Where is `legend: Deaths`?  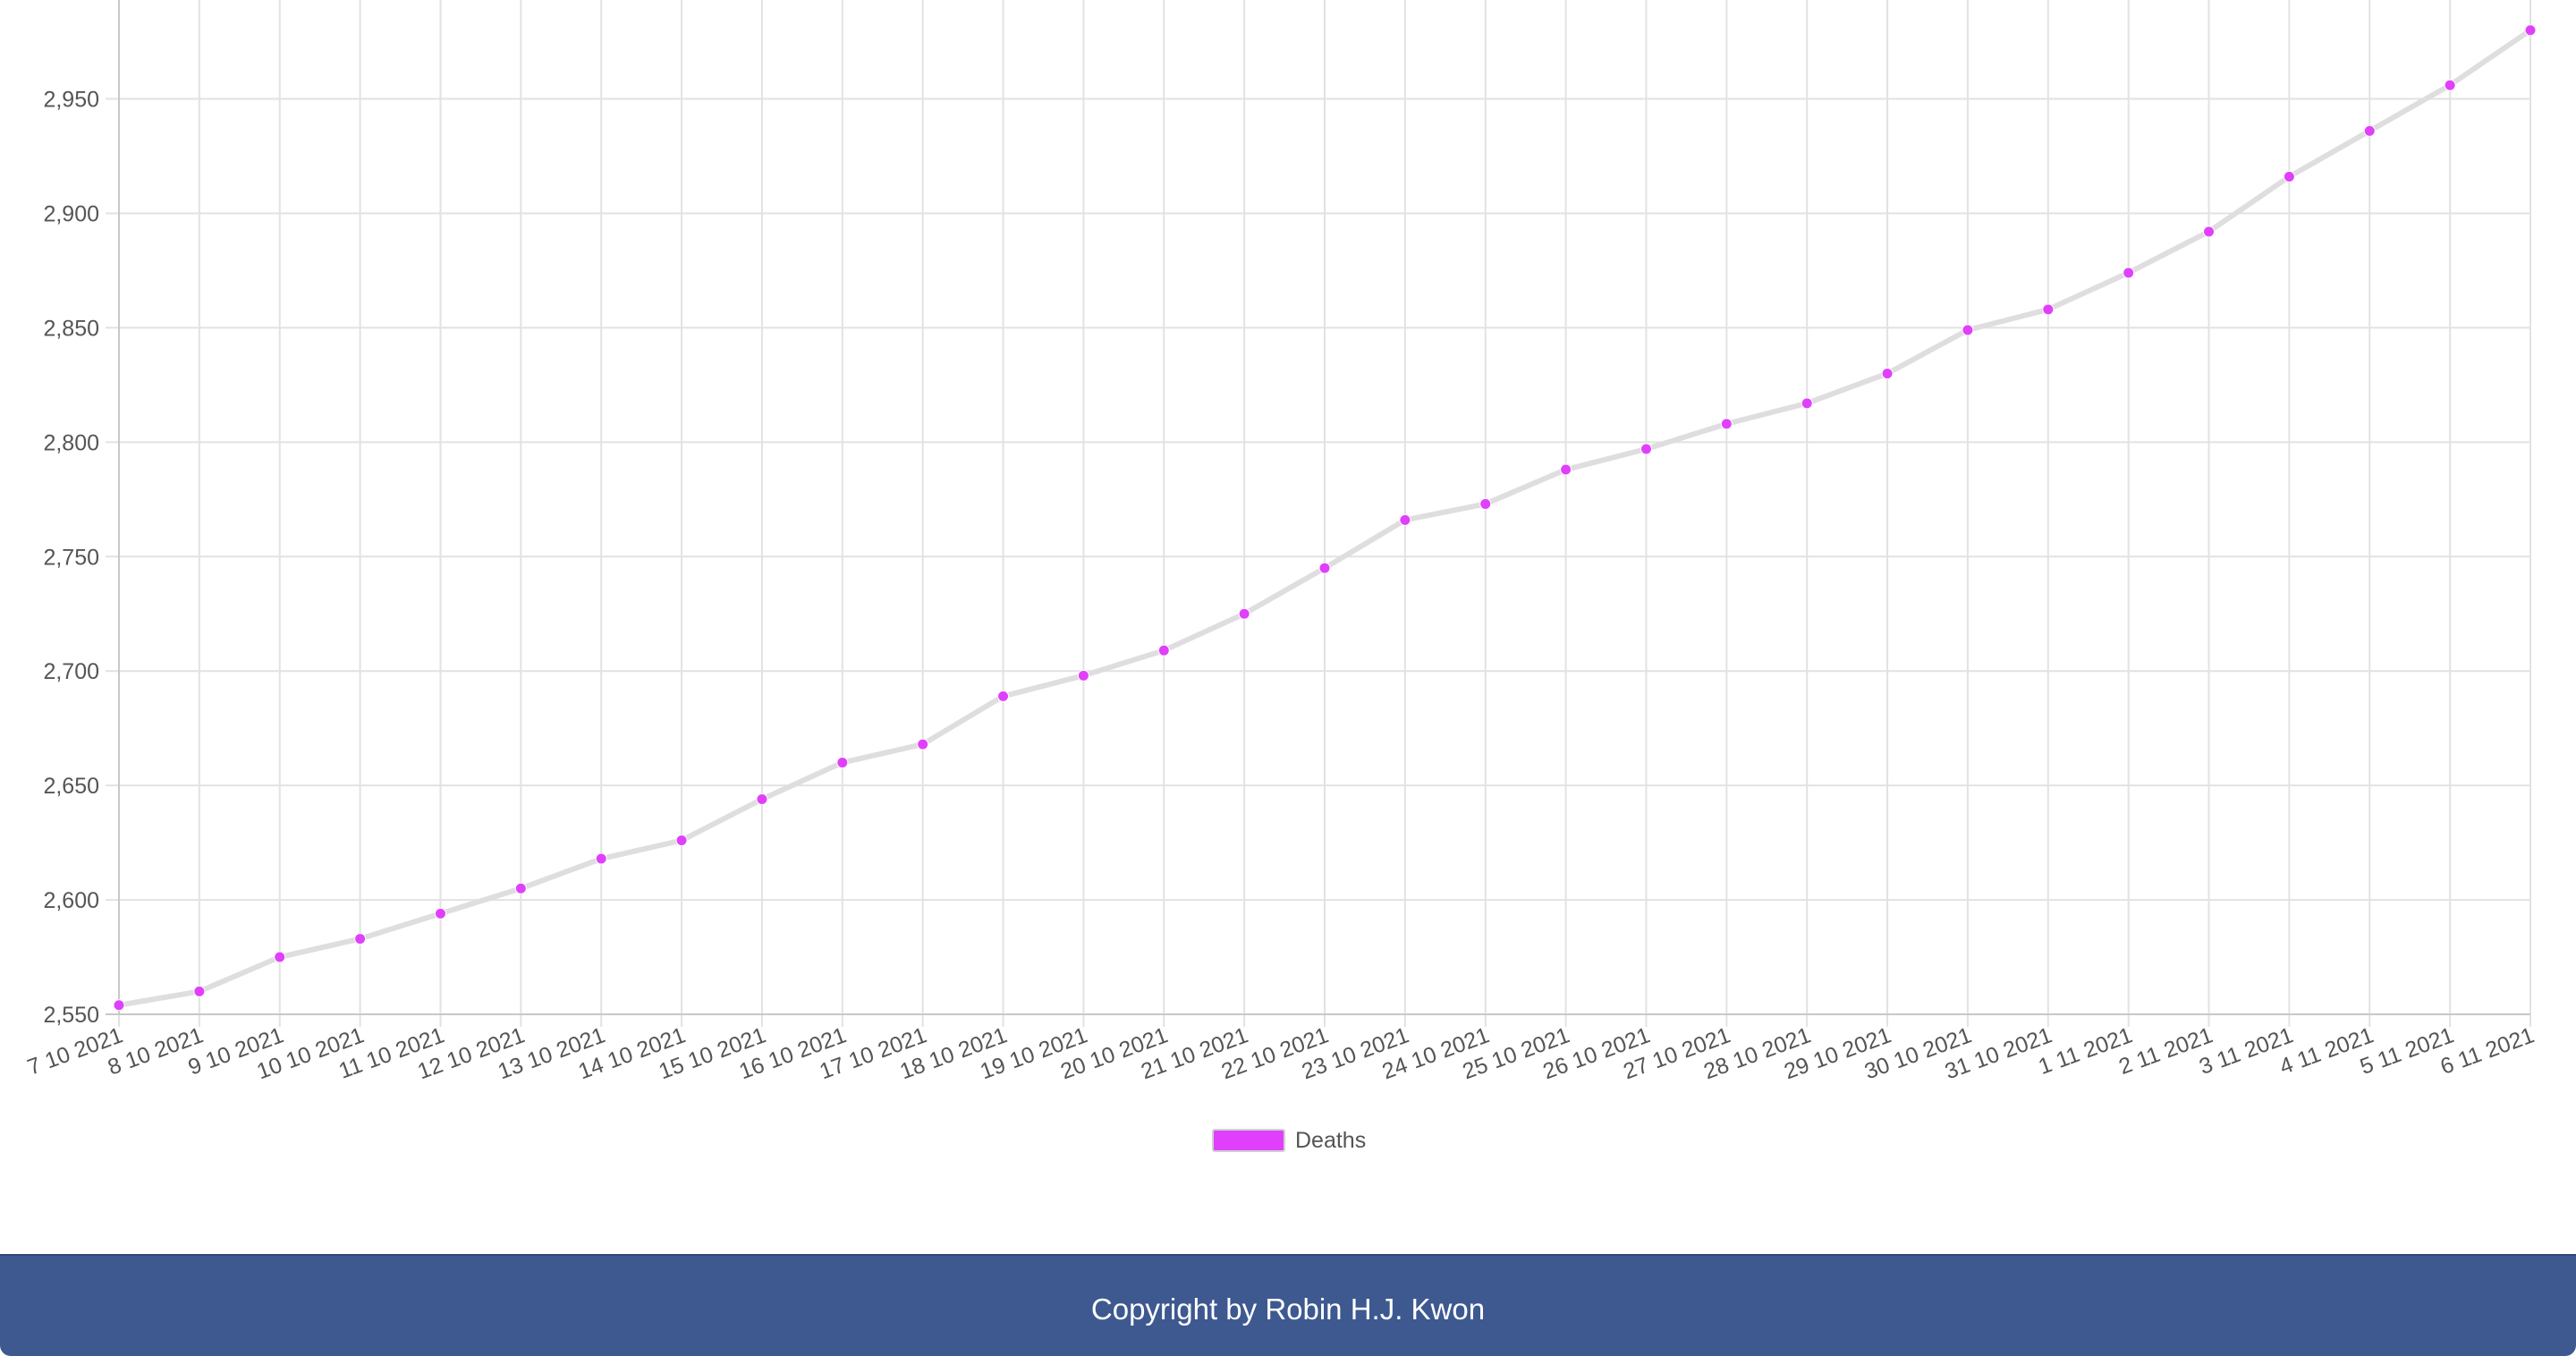
legend: Deaths is located at coordinates (1289, 1141).